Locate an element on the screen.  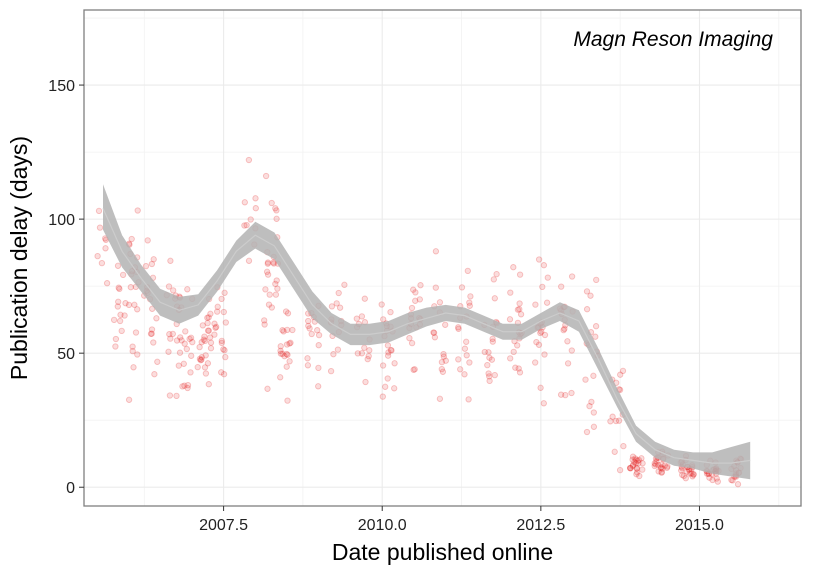
x-tick-label: 2012.5 is located at coordinates (540, 525).